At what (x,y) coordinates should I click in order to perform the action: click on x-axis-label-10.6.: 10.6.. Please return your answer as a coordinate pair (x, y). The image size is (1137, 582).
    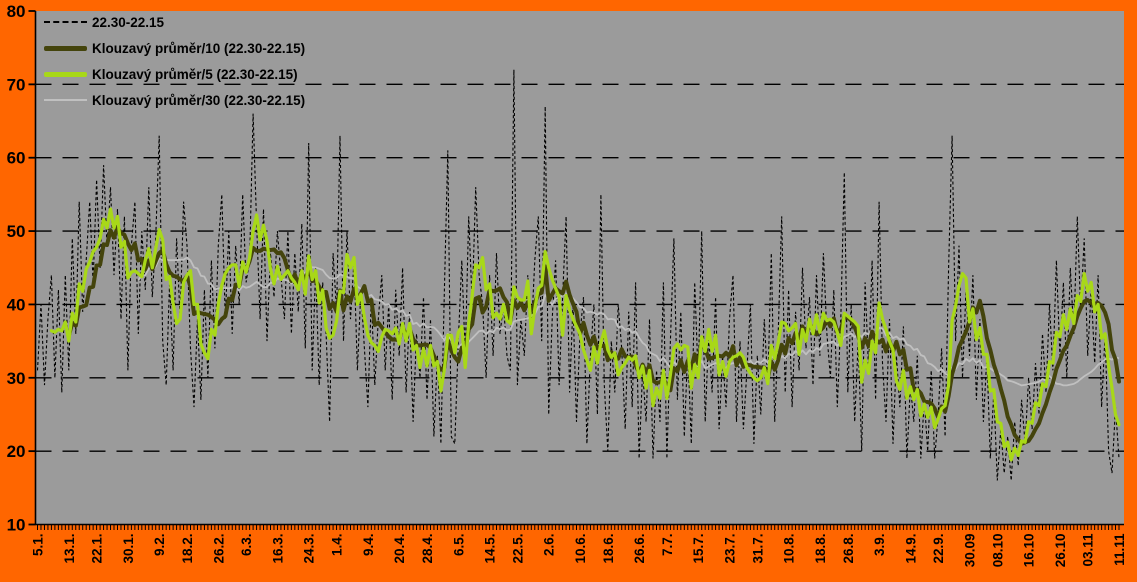
    Looking at the image, I should click on (580, 549).